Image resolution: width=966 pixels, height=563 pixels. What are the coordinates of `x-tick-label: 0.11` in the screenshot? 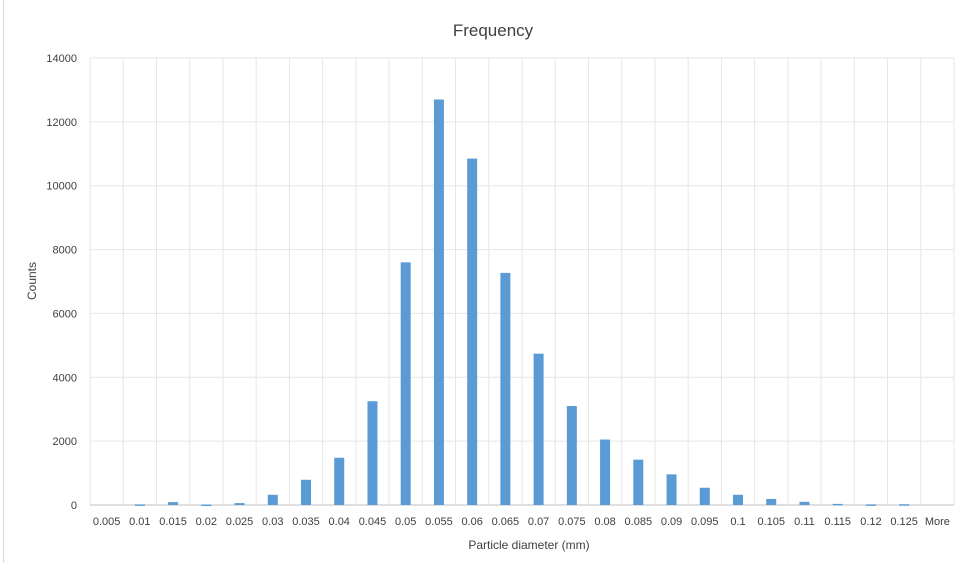 It's located at (804, 522).